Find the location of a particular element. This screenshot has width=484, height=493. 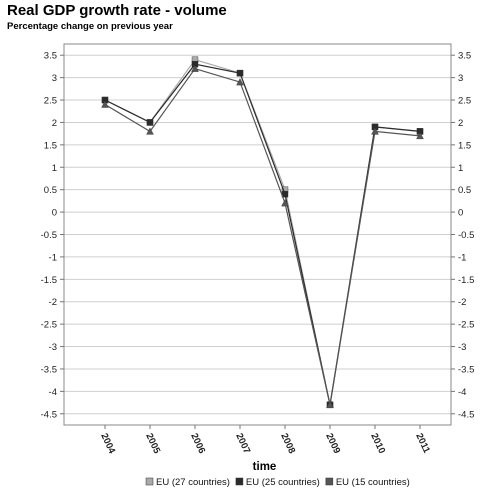

legend-label: EU (27 countries) is located at coordinates (193, 482).